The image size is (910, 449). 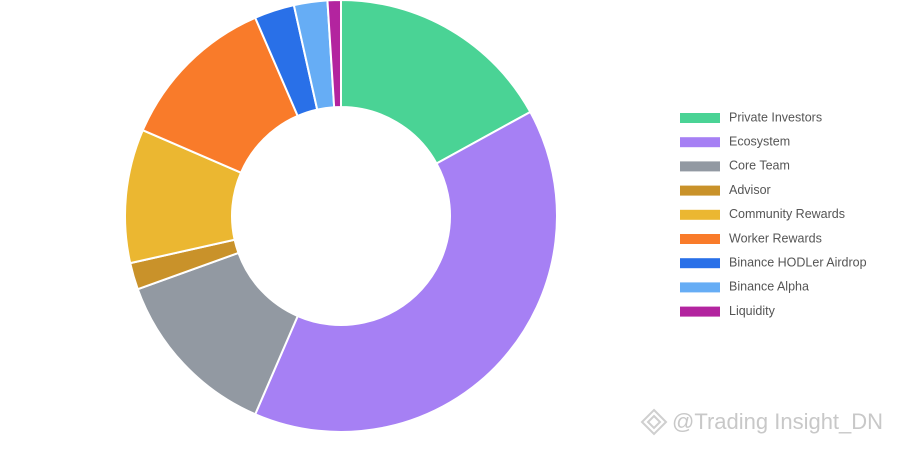 I want to click on legend-label: Binance Alpha, so click(x=769, y=287).